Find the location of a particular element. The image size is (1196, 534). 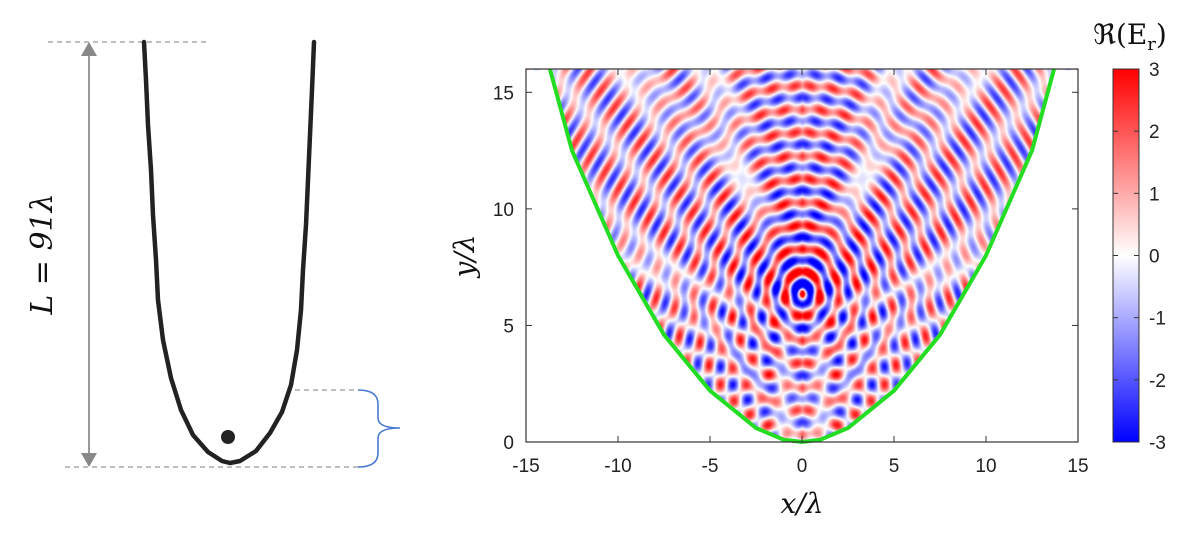

colorbar-label: ℜ(Er) is located at coordinates (1130, 36).